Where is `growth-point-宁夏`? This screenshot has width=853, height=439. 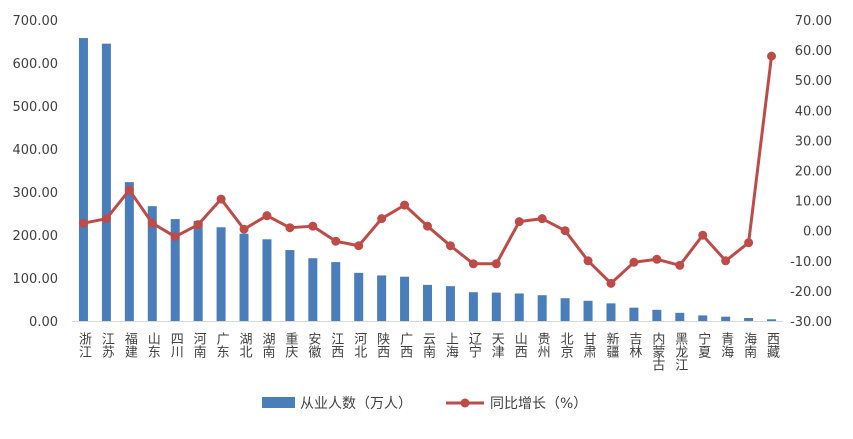 growth-point-宁夏 is located at coordinates (703, 235).